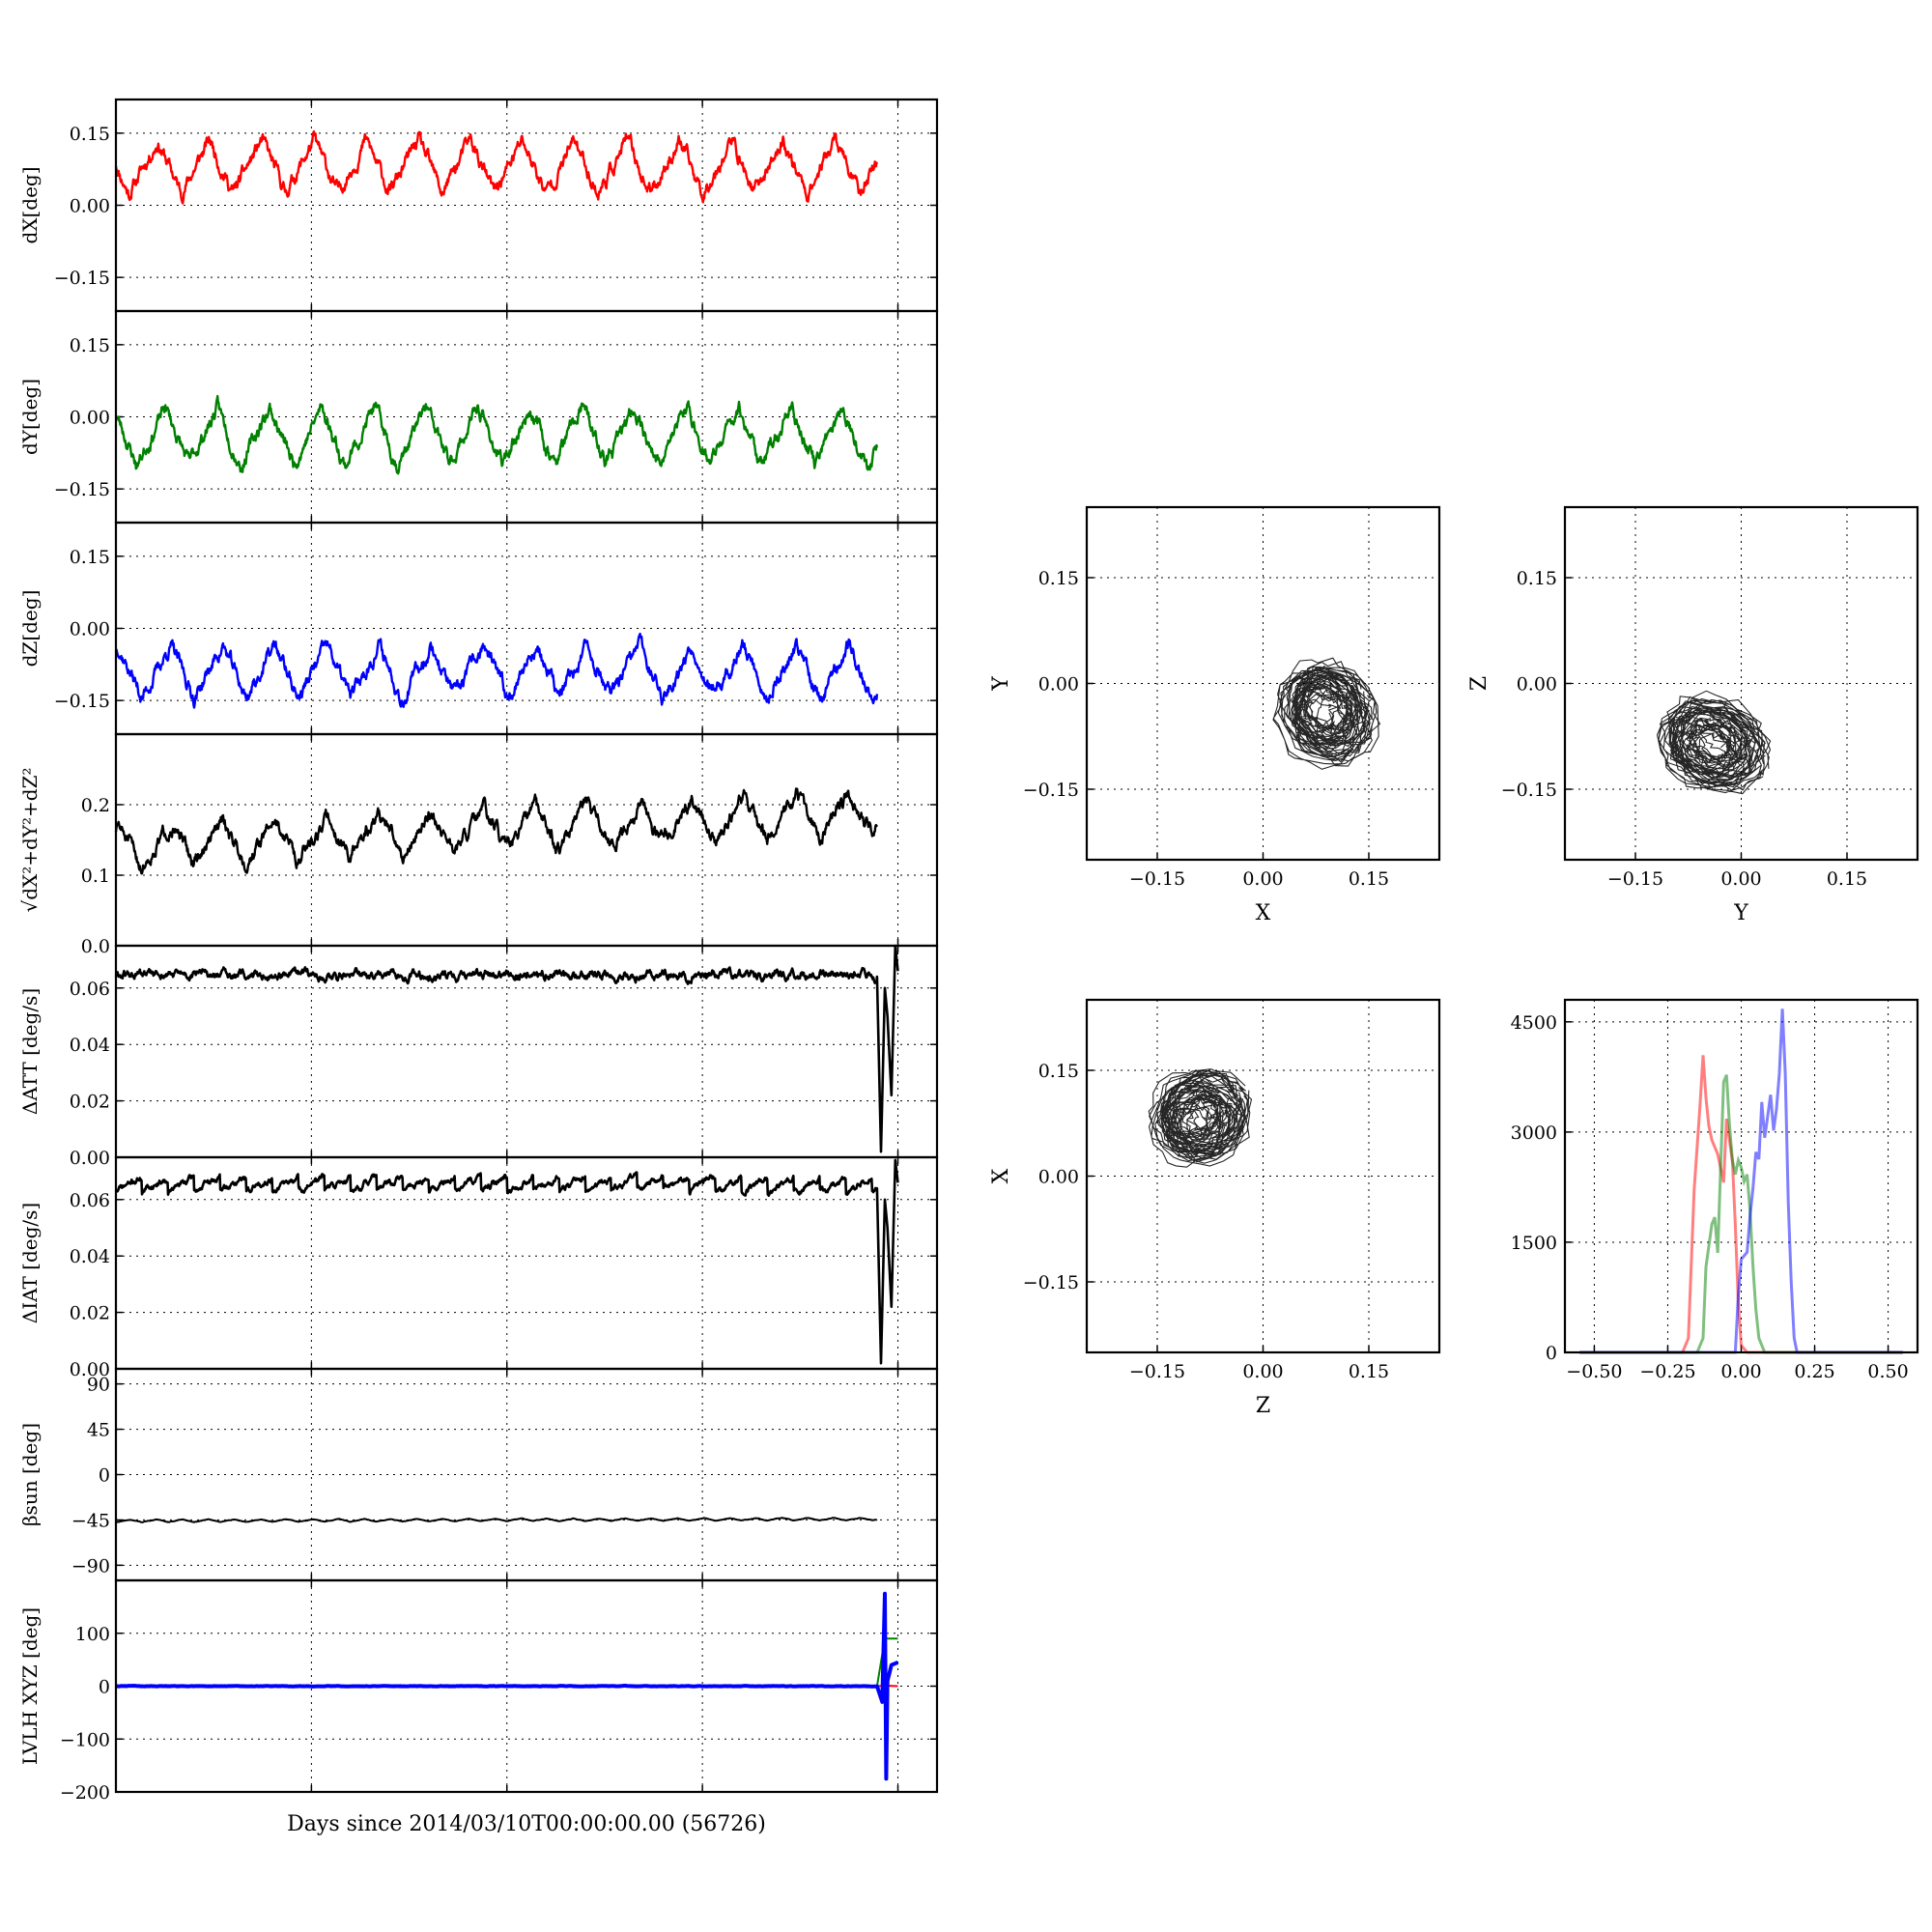  I want to click on xy-ylabel: Y, so click(1001, 684).